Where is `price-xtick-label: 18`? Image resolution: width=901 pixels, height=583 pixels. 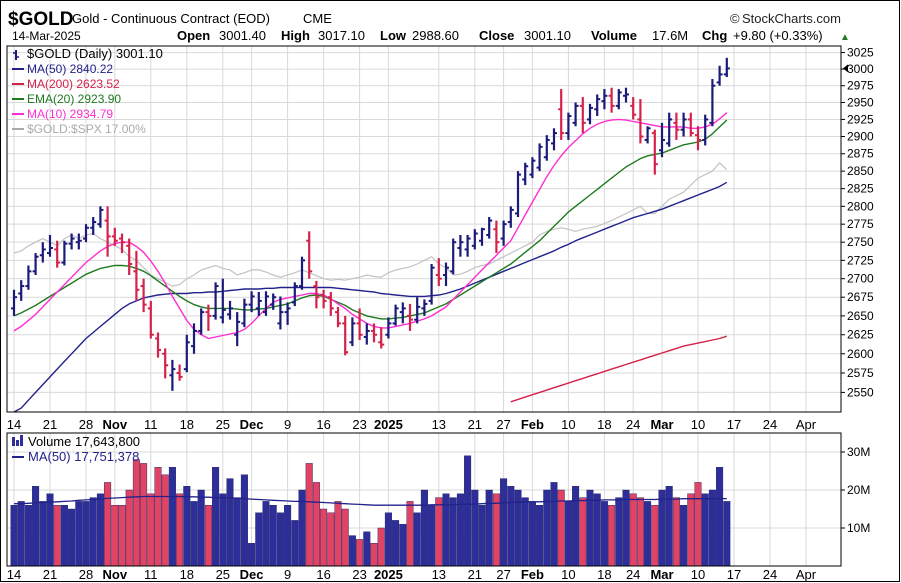 price-xtick-label: 18 is located at coordinates (187, 424).